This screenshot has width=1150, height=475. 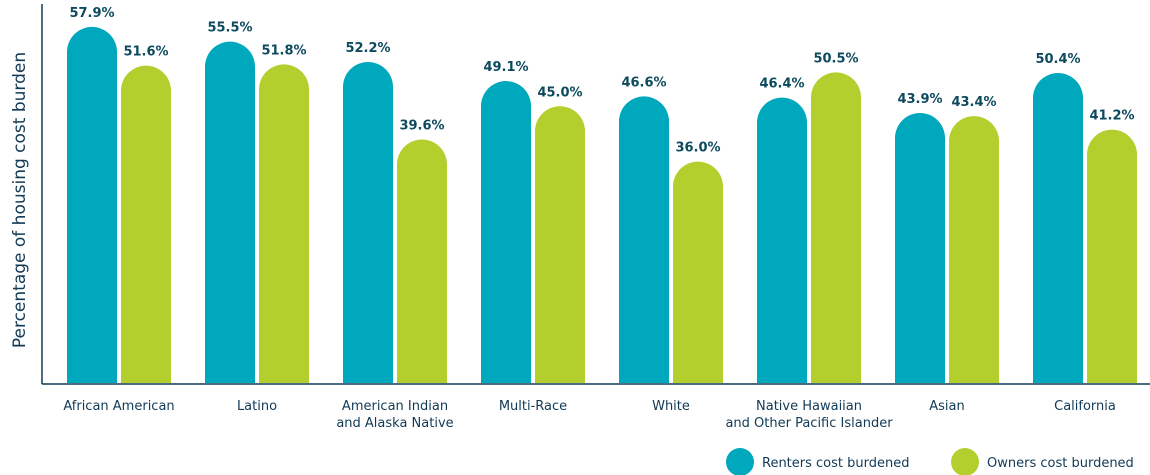 I want to click on value-label: 43.9%, so click(x=919, y=99).